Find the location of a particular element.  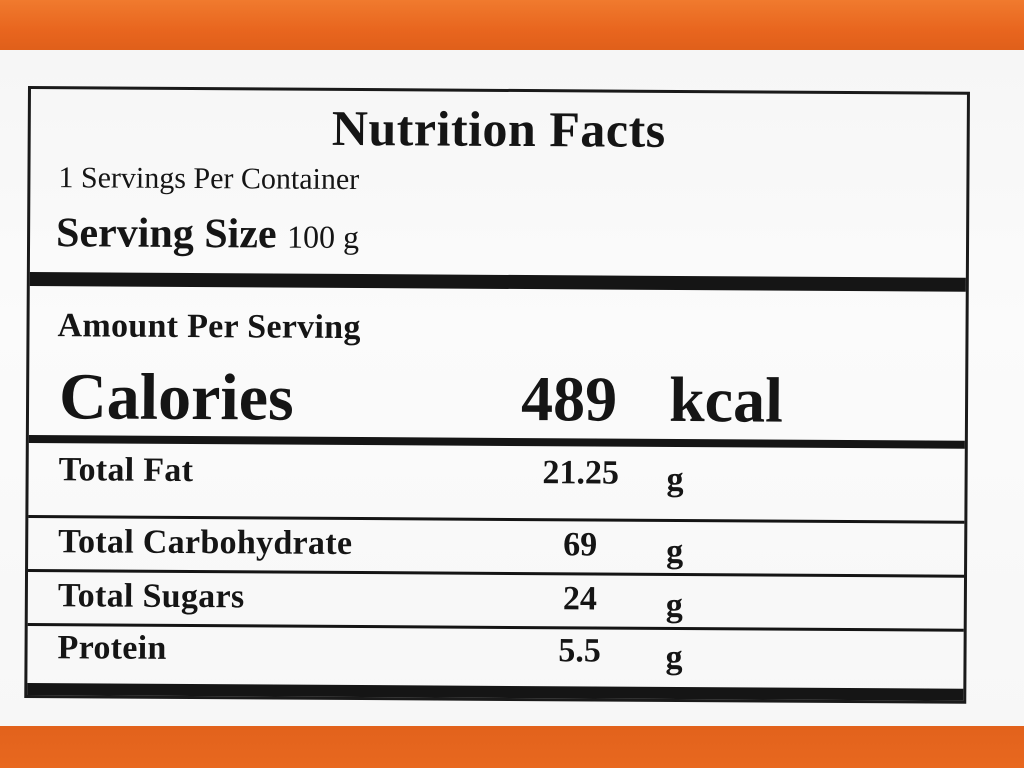

calories-label: Calories is located at coordinates (176, 397).